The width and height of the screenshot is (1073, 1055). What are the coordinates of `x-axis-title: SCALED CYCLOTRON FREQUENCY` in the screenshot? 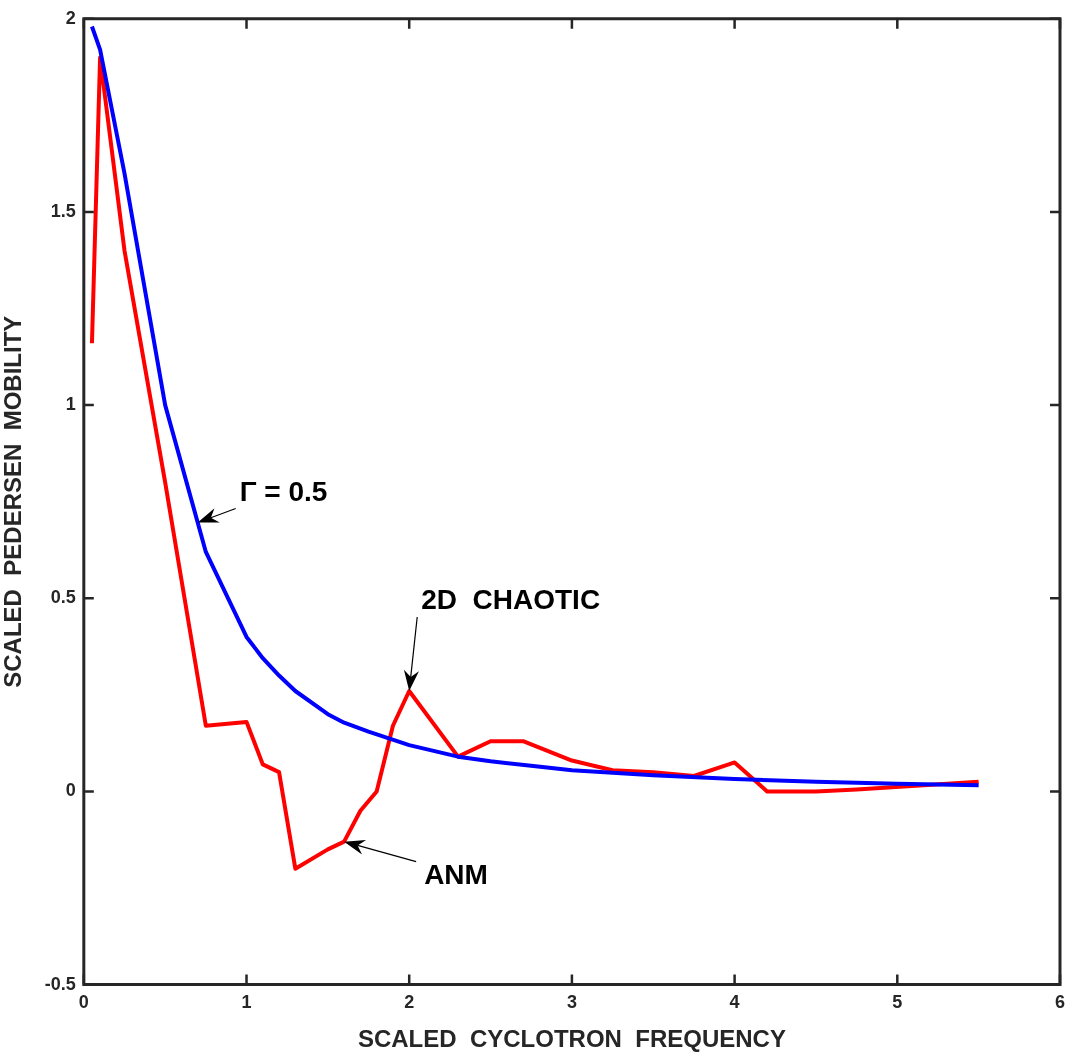 It's located at (571, 1039).